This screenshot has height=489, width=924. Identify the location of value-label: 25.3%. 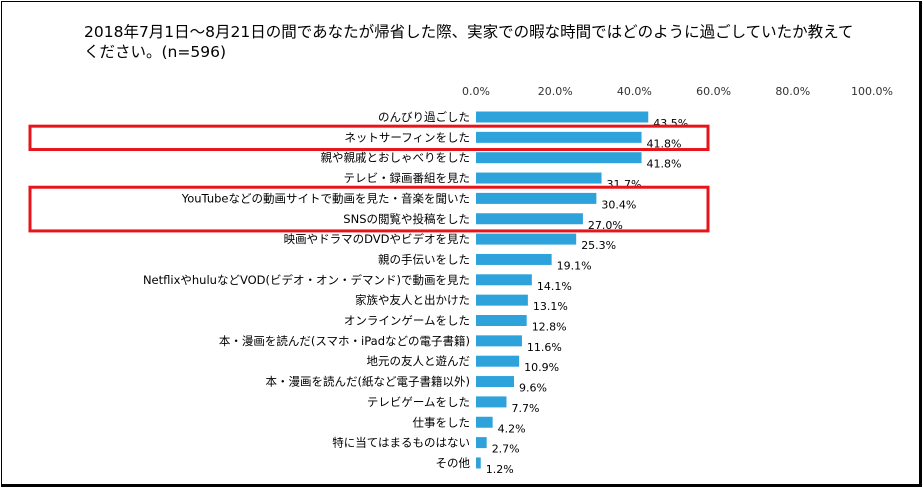
(598, 245).